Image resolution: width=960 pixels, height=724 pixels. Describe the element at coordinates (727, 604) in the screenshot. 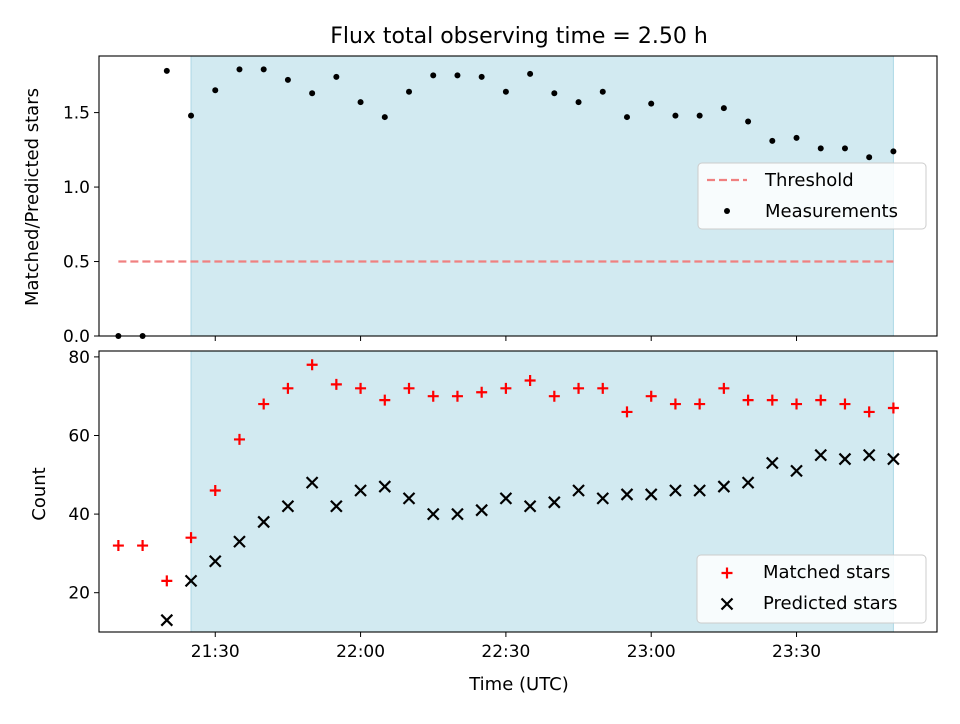

I see `legend-predicted-swatch` at that location.